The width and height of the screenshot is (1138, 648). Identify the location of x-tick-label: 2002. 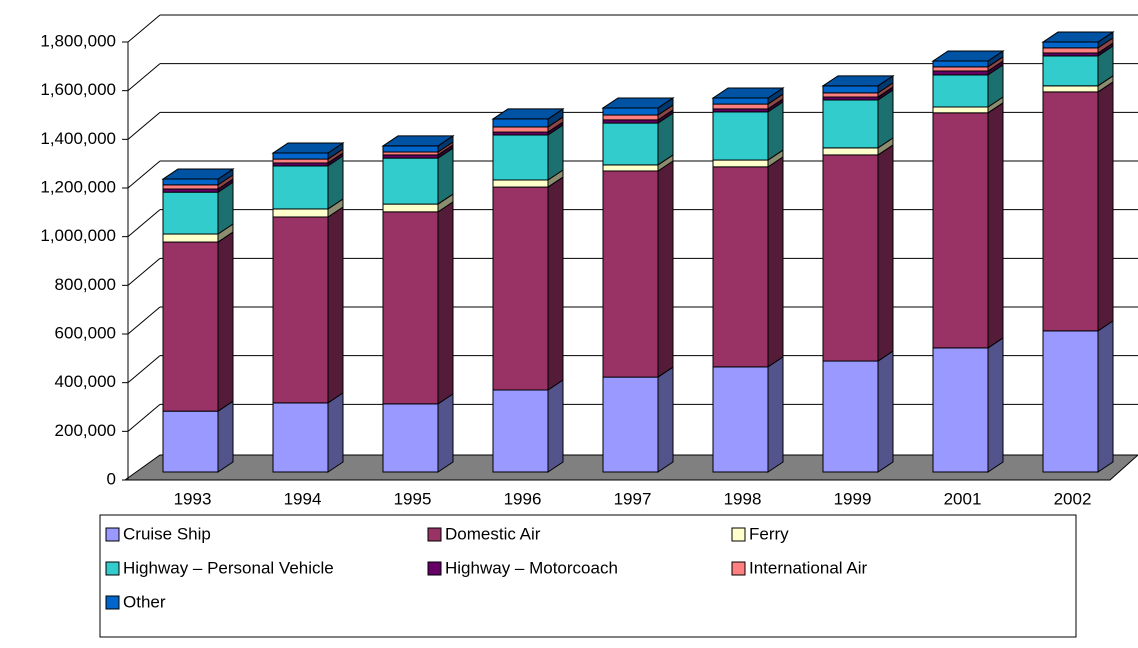
(1073, 498).